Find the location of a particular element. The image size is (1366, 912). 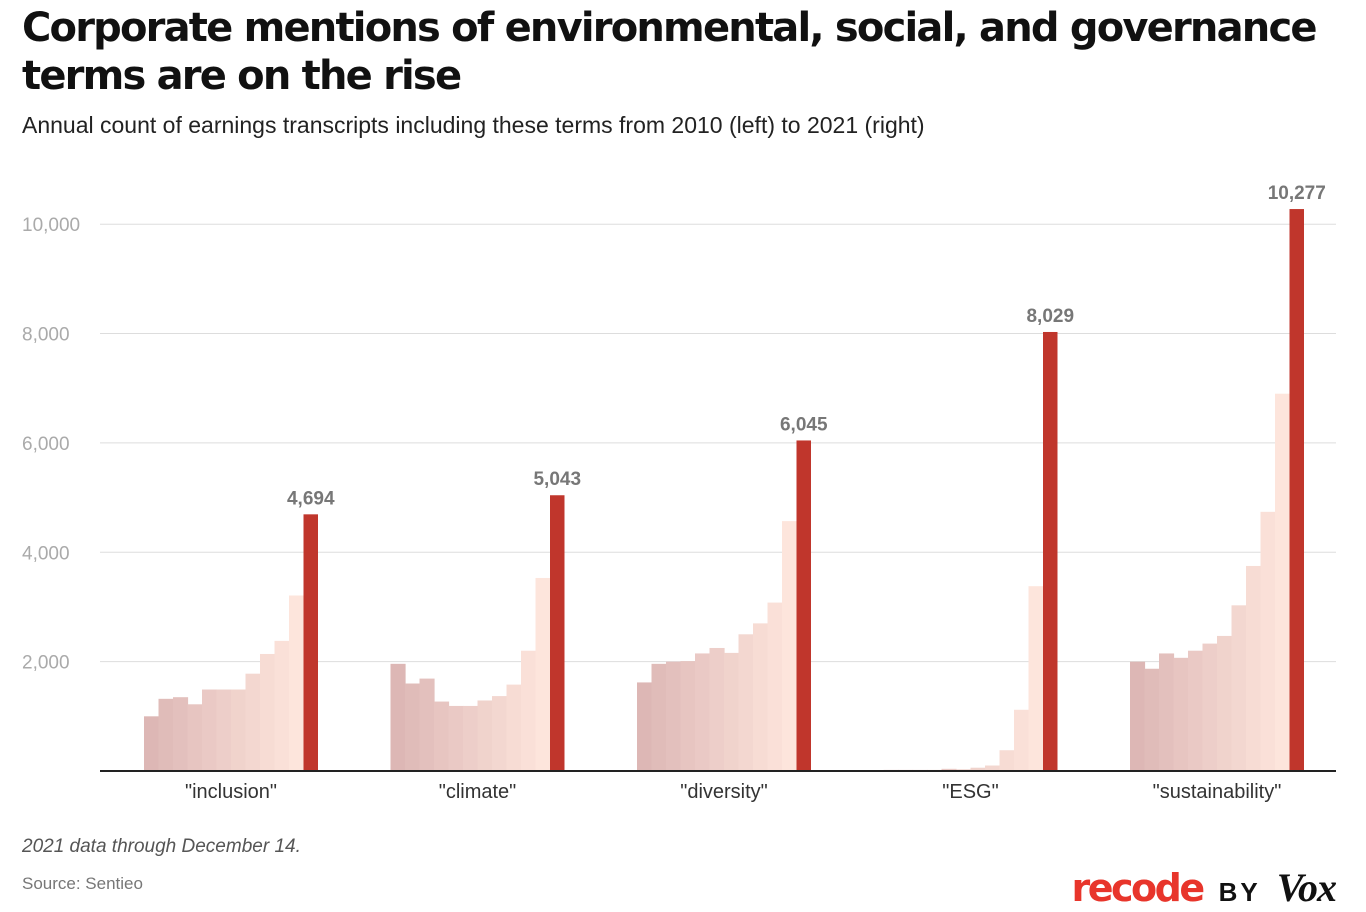

category-label: "climate" is located at coordinates (478, 792).